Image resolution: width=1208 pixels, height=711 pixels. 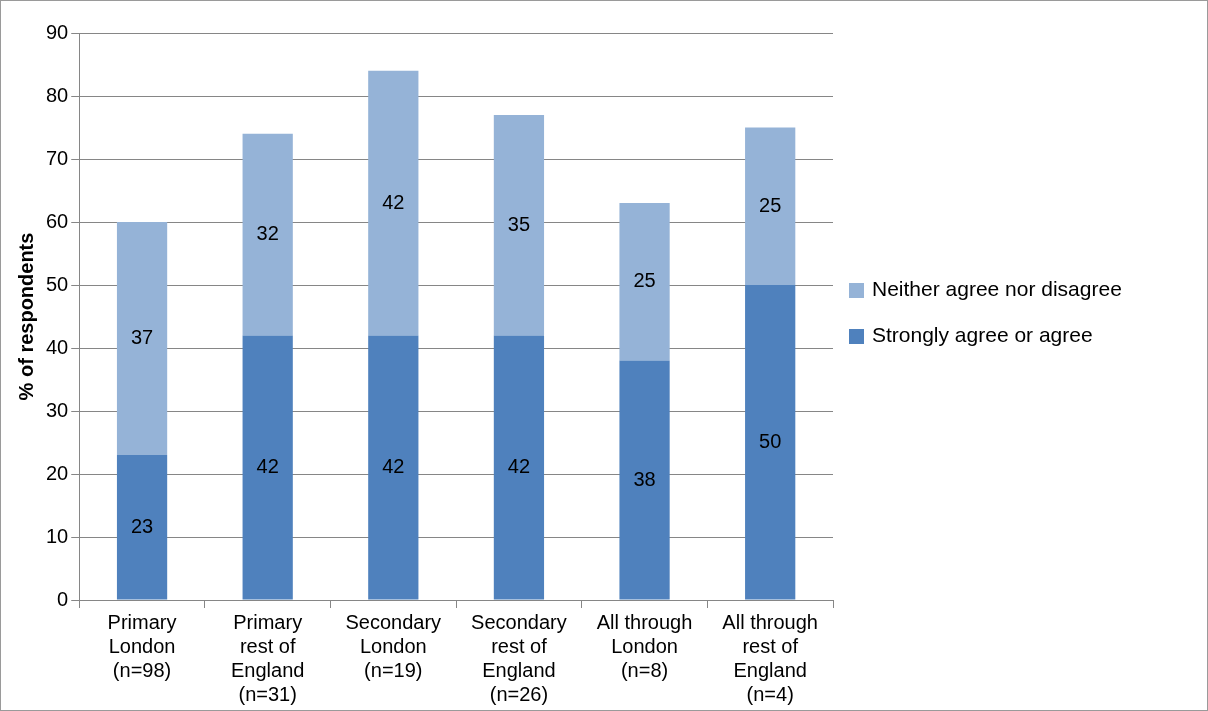 I want to click on legend-label: Strongly agree or agree, so click(x=982, y=335).